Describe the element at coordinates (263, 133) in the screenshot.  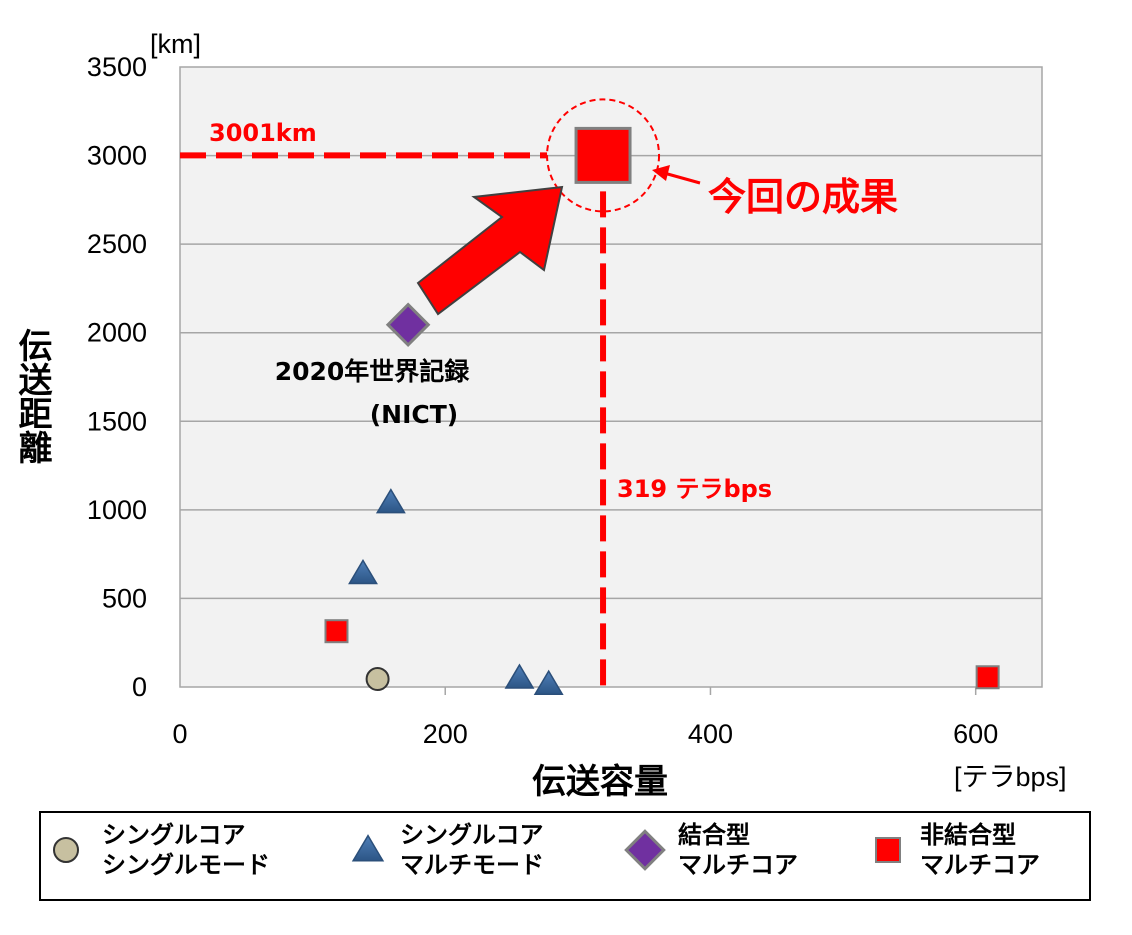
I see `distance-annotation: 3001km` at that location.